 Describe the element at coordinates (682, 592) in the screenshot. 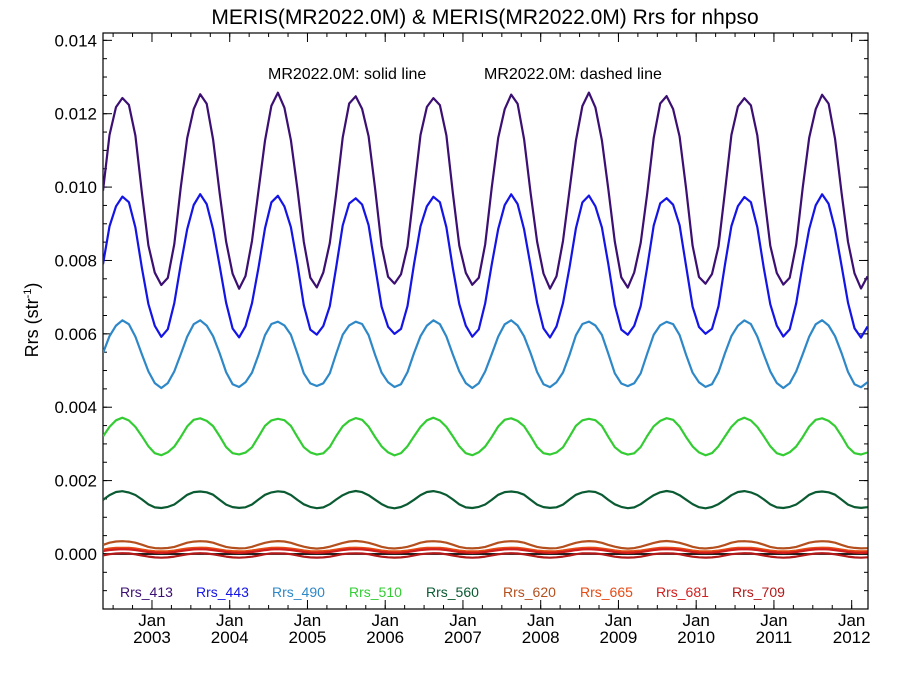

I see `legend-item-rrs-681: Rrs_681` at that location.